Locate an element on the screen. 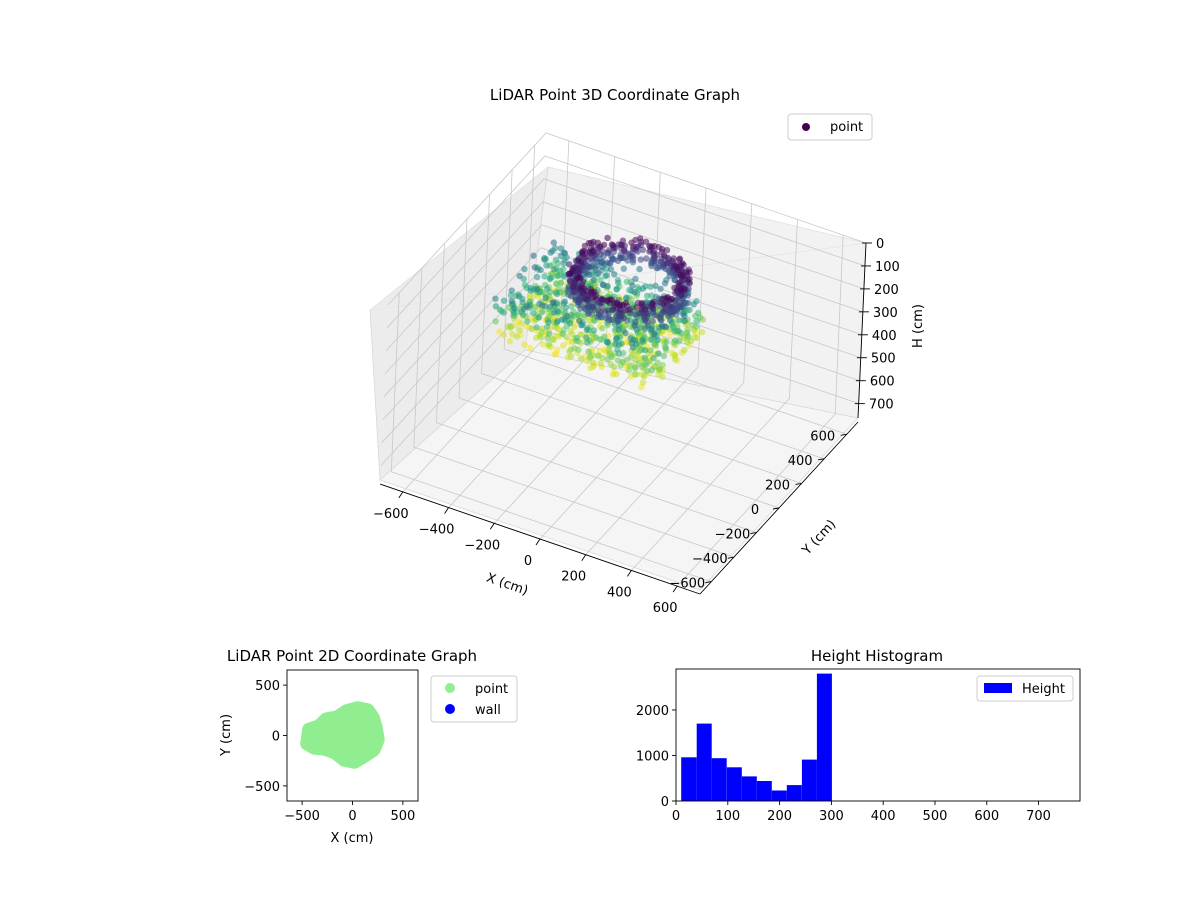 This screenshot has height=900, width=1200. x-tick-label-3d: −600 is located at coordinates (391, 514).